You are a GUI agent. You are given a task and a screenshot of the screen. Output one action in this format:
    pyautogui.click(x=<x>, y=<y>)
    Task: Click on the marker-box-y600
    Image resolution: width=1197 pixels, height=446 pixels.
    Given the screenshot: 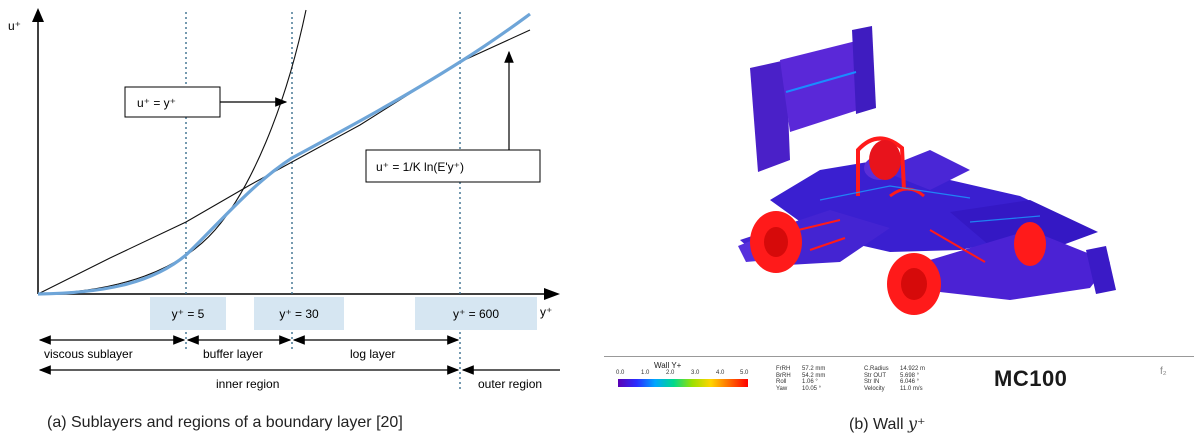 What is the action you would take?
    pyautogui.click(x=476, y=313)
    